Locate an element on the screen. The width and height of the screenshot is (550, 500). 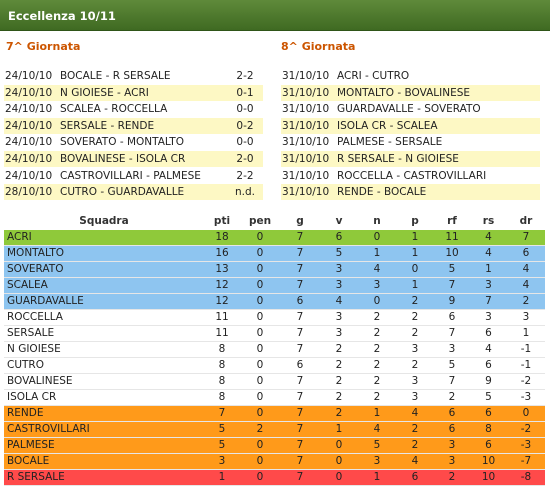
stat-rs: 3 is located at coordinates (488, 318).